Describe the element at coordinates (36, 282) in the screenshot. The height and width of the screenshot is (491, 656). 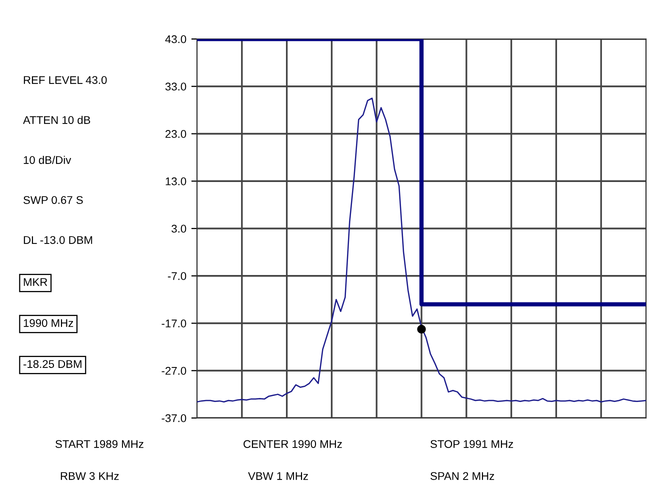
I see `text: MKR` at that location.